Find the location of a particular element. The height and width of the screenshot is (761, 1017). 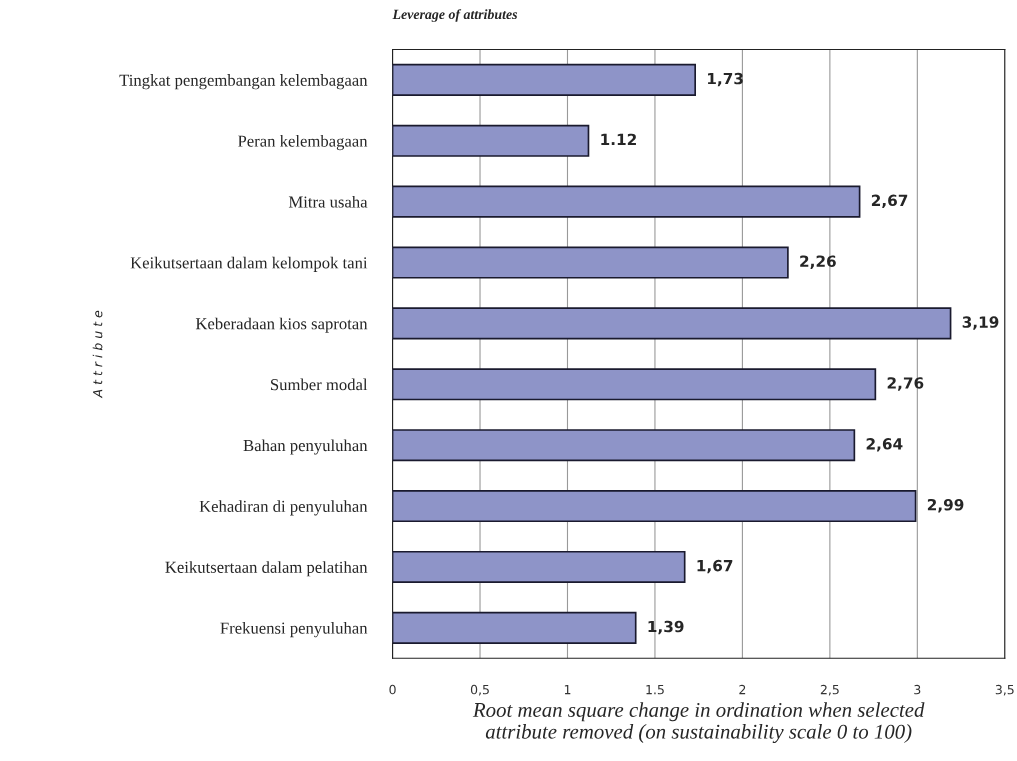

data-label: 3,19 is located at coordinates (980, 323).